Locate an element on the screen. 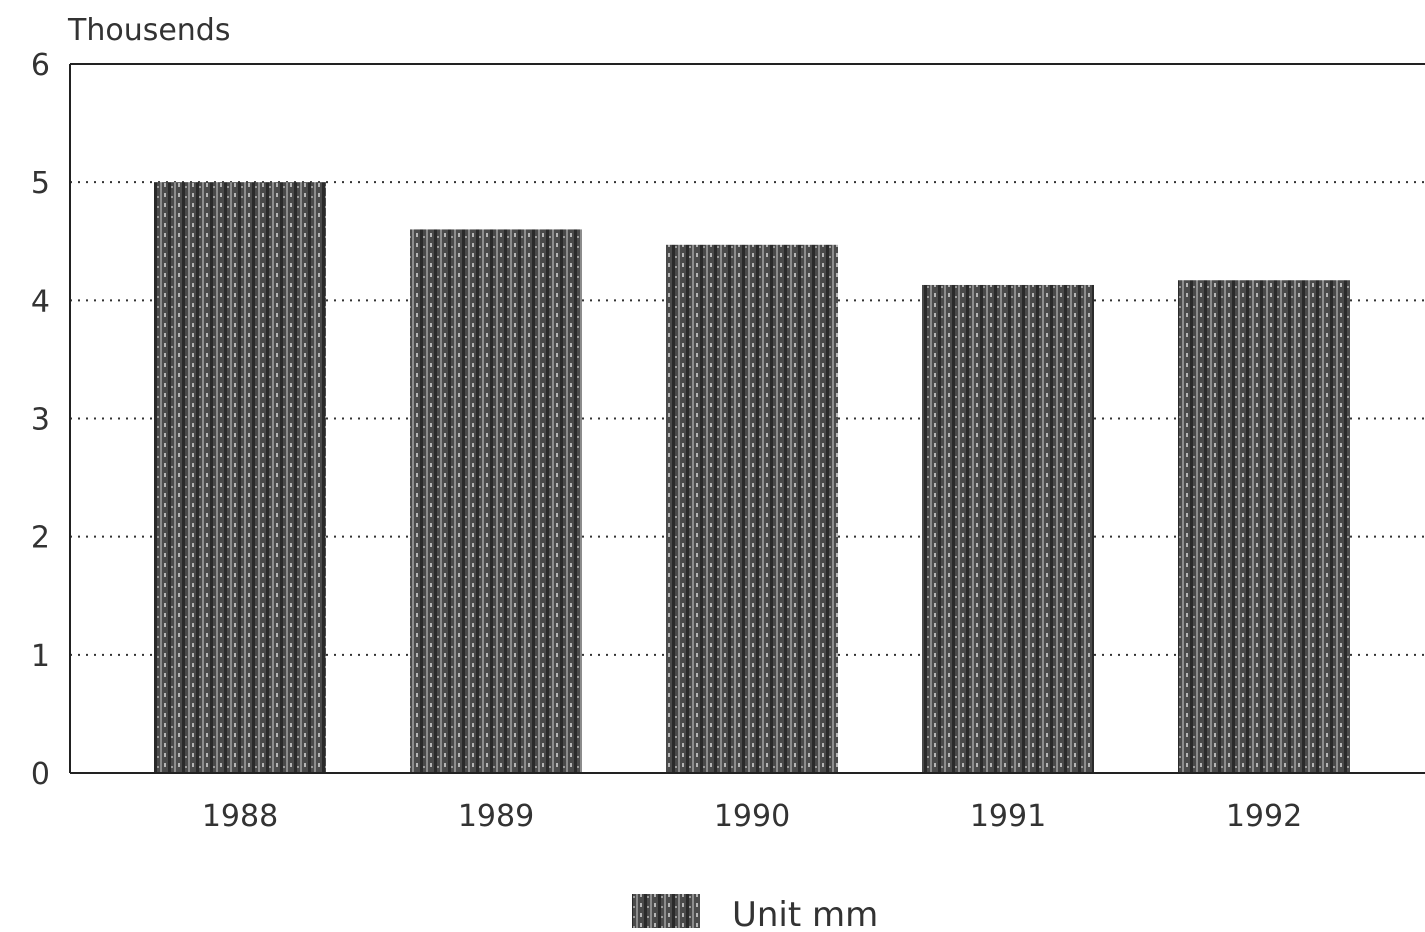 The width and height of the screenshot is (1425, 932). y-tick-label: 6 is located at coordinates (40, 65).